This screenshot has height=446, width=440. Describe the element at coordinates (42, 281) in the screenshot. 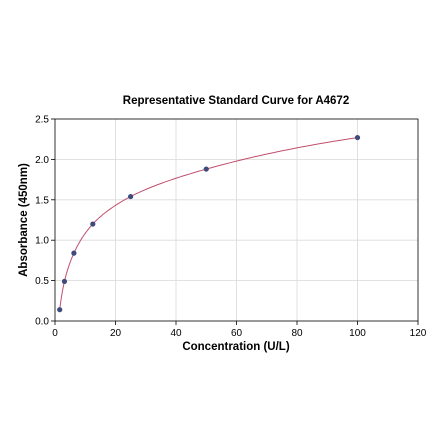

I see `y-tick-label-1: 0.5` at that location.